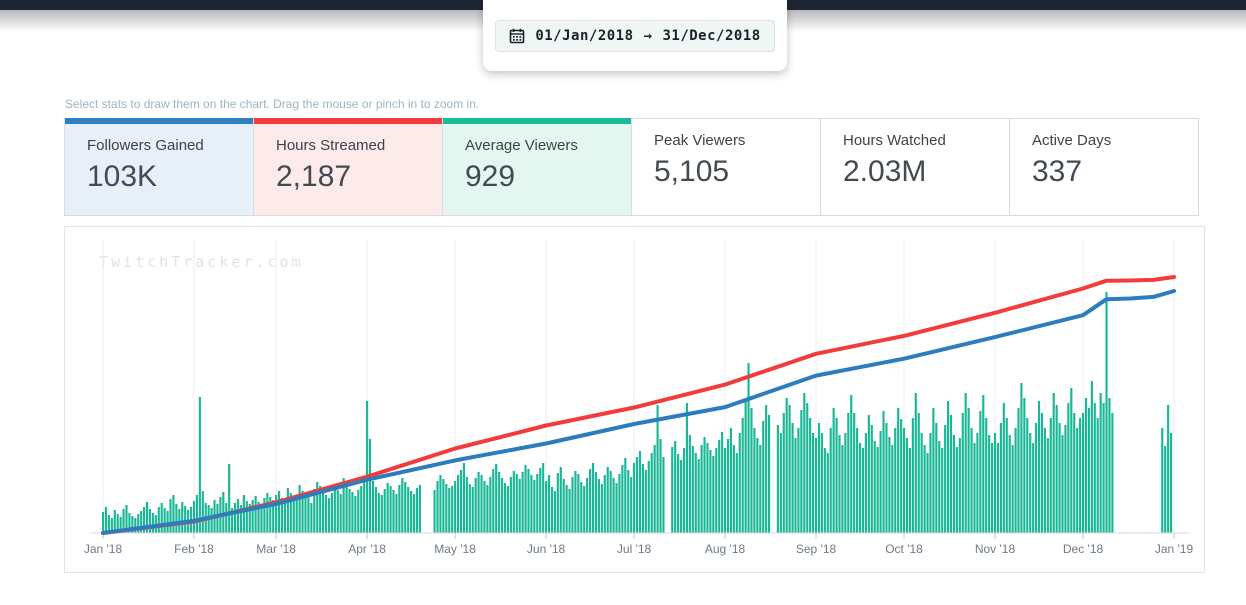 The width and height of the screenshot is (1246, 605). Describe the element at coordinates (314, 176) in the screenshot. I see `stat-value: 2,187` at that location.